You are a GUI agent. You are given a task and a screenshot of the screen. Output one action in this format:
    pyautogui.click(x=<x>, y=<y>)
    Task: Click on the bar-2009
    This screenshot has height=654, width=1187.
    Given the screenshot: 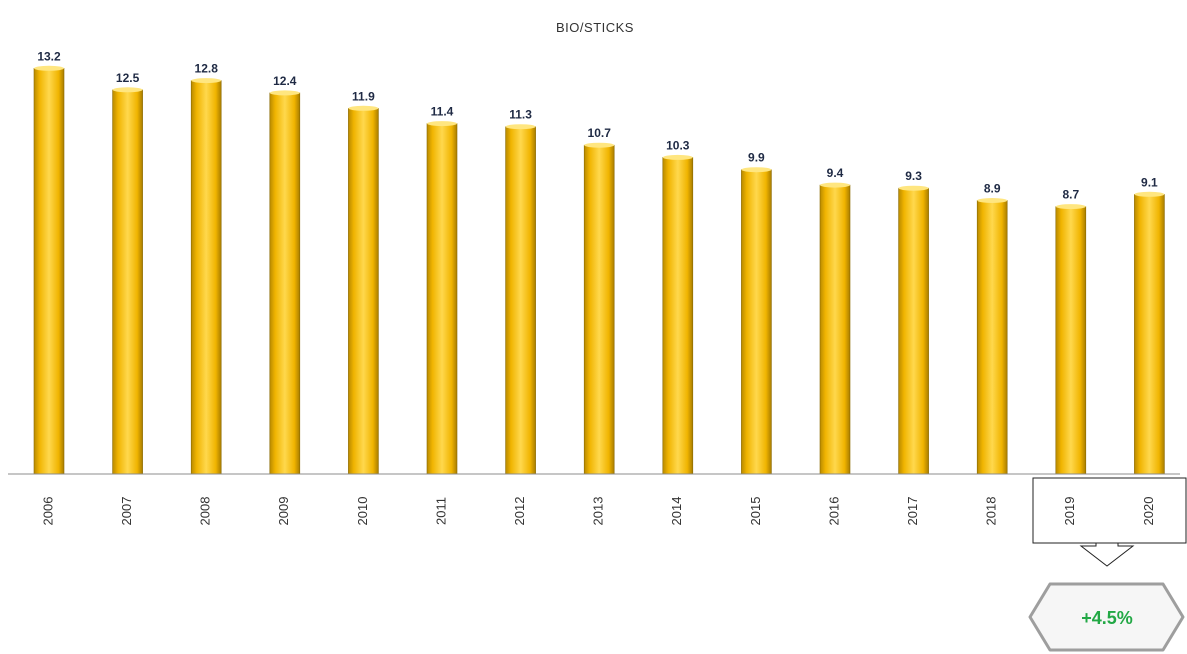 What is the action you would take?
    pyautogui.click(x=285, y=283)
    